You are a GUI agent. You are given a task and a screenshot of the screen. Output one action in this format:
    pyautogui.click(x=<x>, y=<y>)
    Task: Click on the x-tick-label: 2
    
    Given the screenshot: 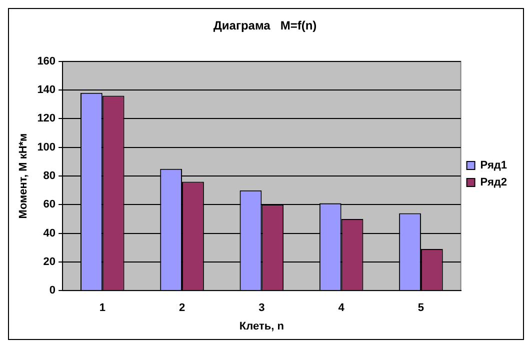 What is the action you would take?
    pyautogui.click(x=182, y=308)
    